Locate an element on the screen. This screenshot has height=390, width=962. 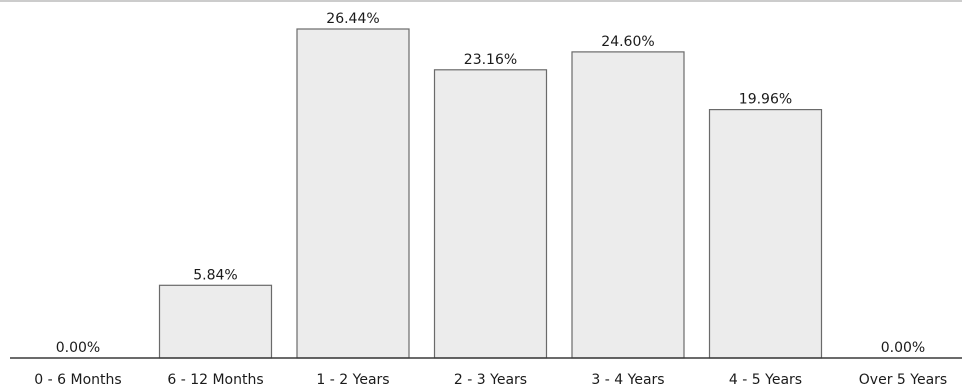
x-tick-label-5: 4 - 5 Years is located at coordinates (765, 380).